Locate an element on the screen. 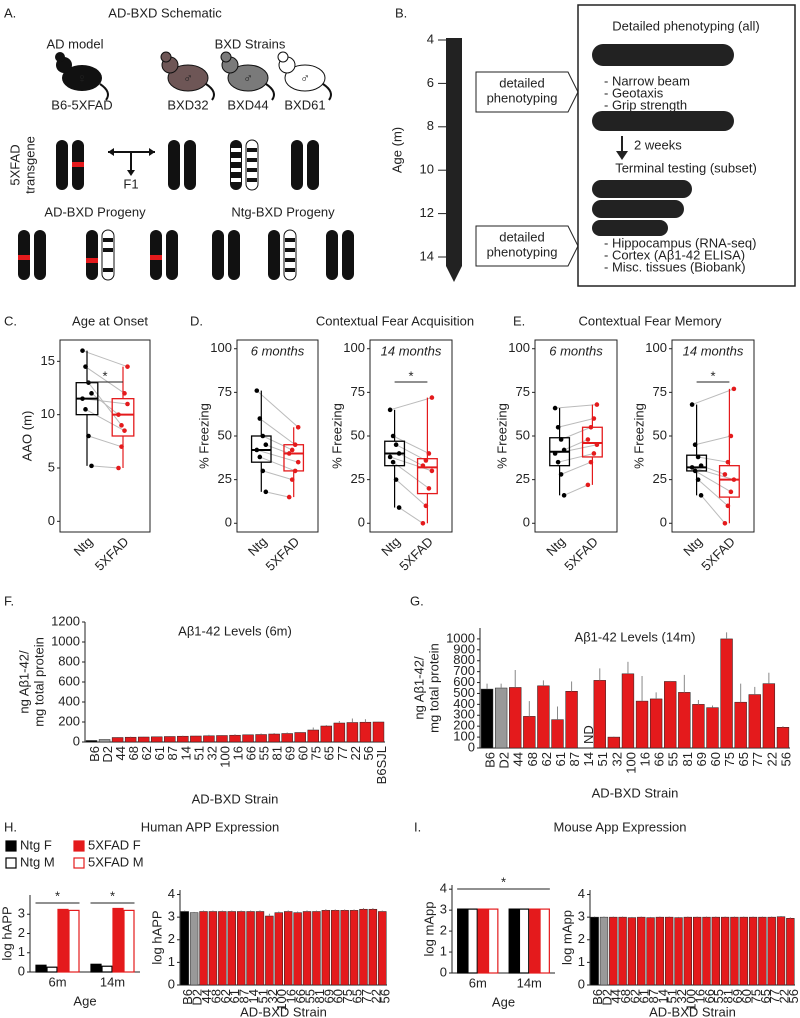 This screenshot has width=800, height=1018. callout: detailed phenotyping is located at coordinates (522, 91).